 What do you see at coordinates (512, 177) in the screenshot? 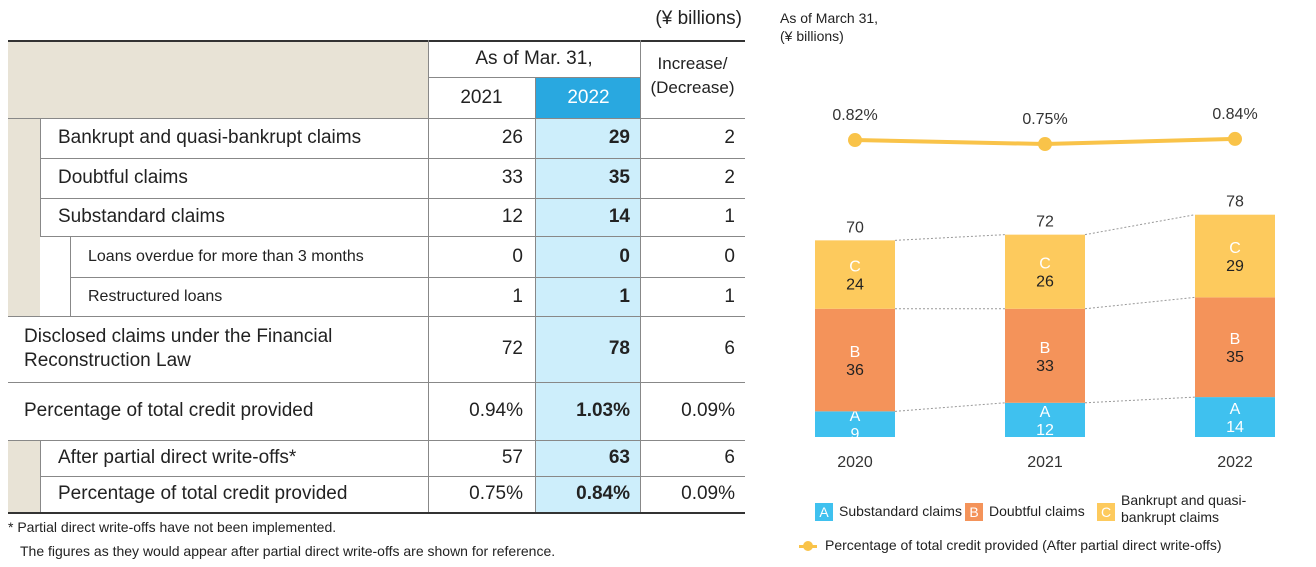
I see `cell-value: 33` at bounding box center [512, 177].